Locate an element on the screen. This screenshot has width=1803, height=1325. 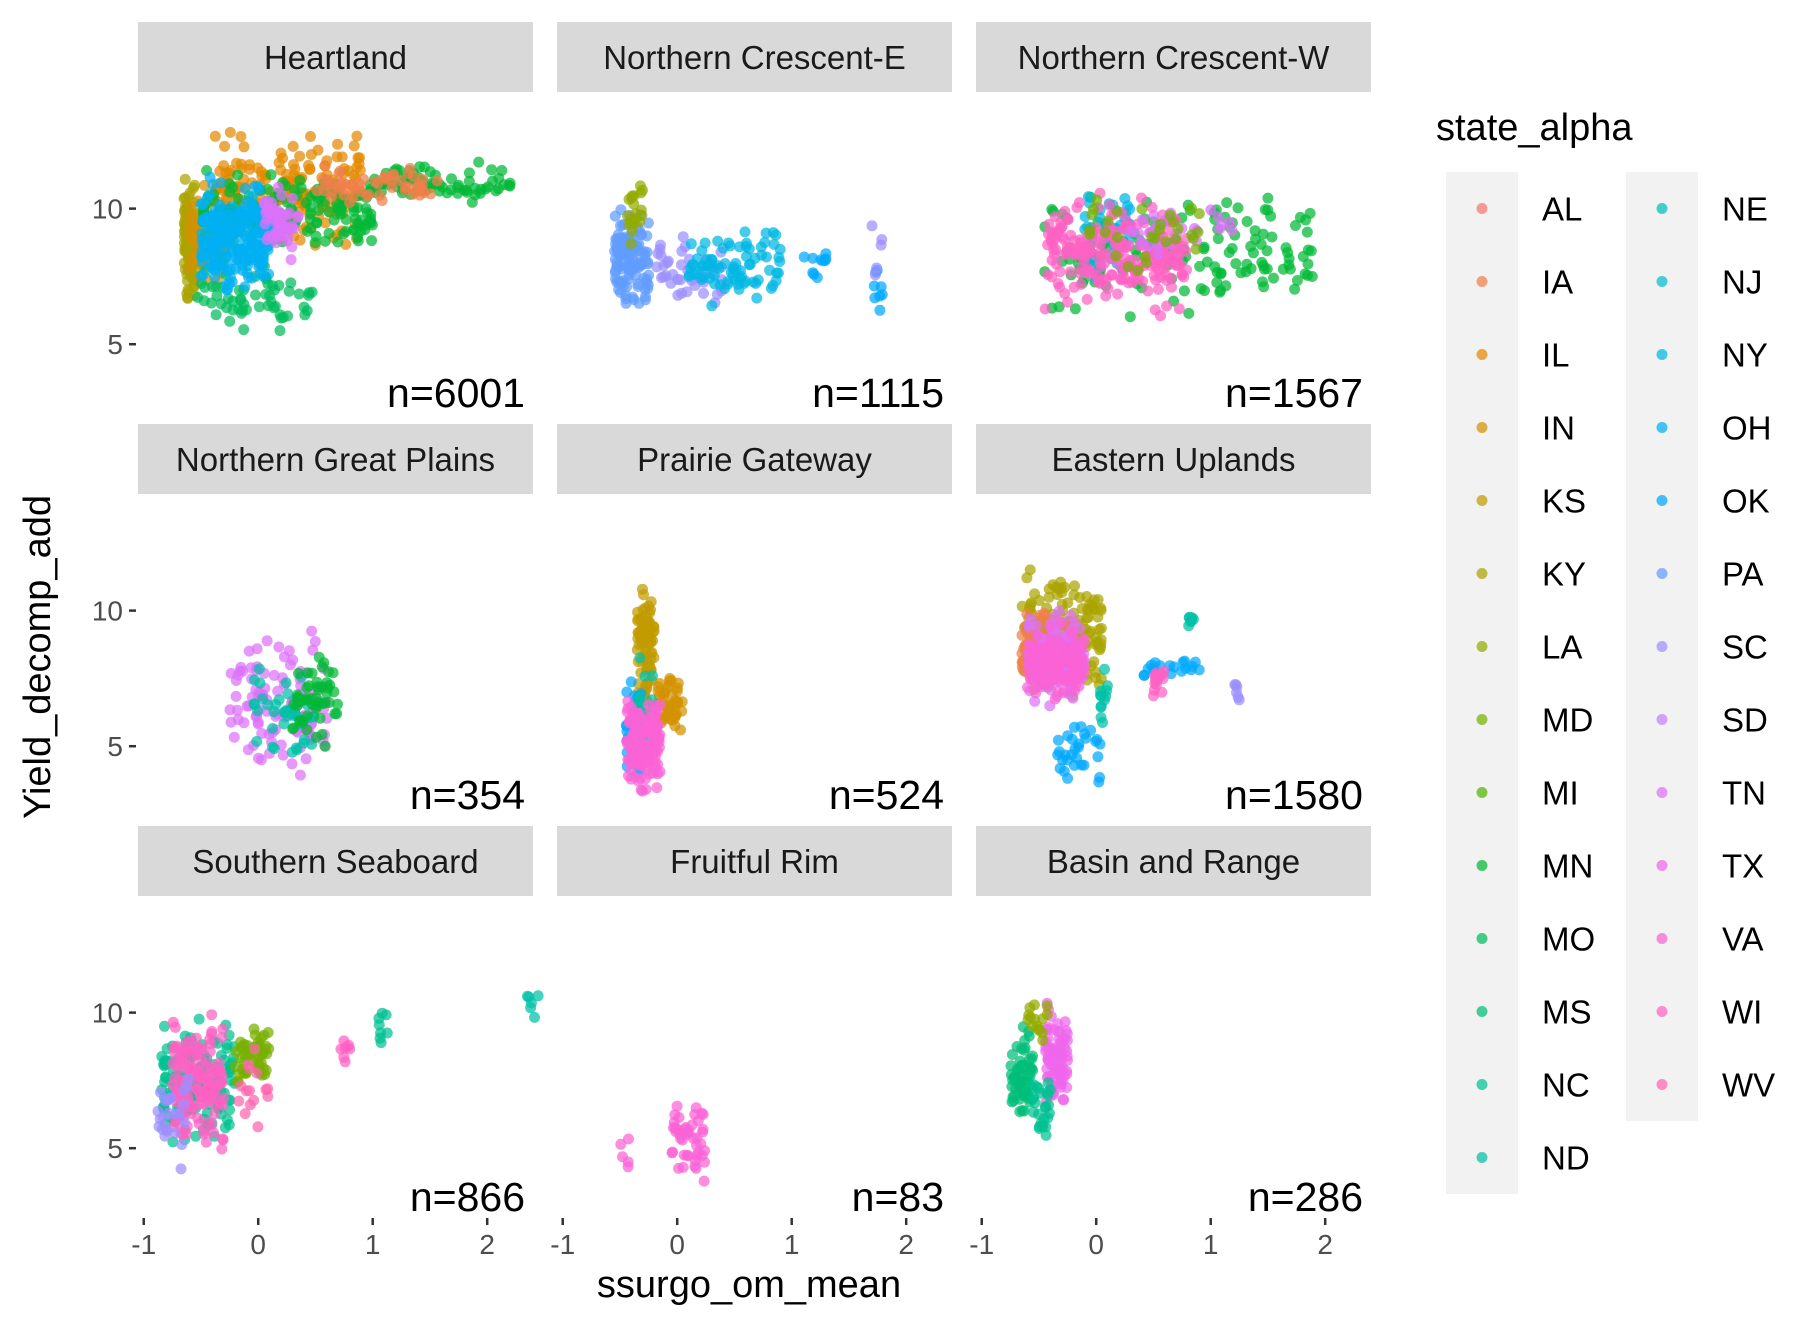
legend-label: MI is located at coordinates (1560, 793).